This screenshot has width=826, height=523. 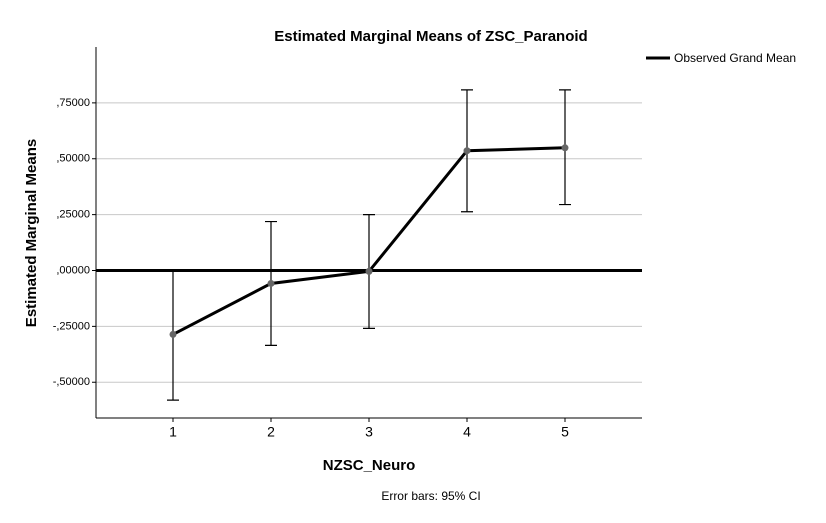 What do you see at coordinates (73, 215) in the screenshot?
I see `y-tick-label: ,25000` at bounding box center [73, 215].